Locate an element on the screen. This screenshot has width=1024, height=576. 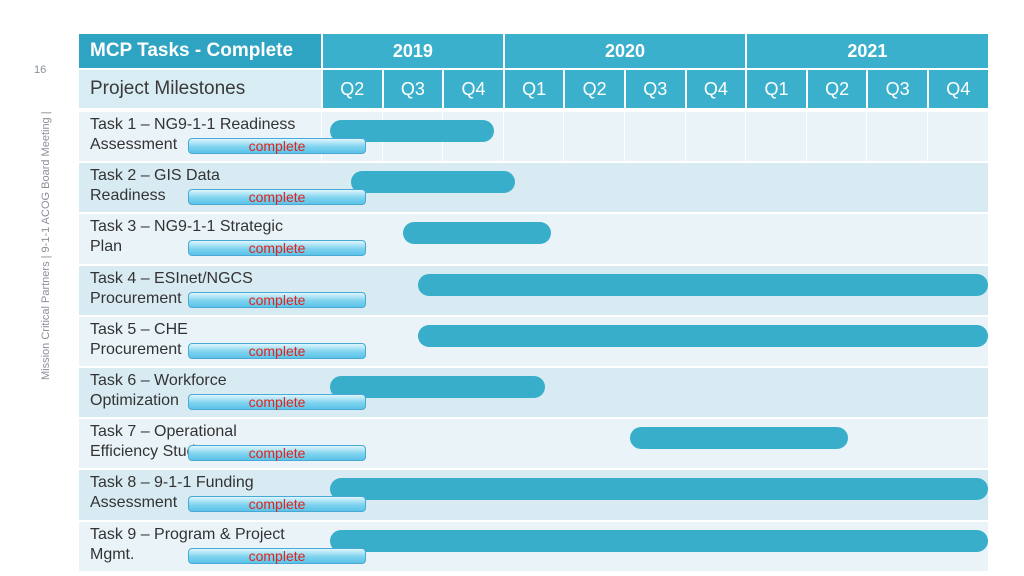
year-header: 2020 is located at coordinates (624, 51).